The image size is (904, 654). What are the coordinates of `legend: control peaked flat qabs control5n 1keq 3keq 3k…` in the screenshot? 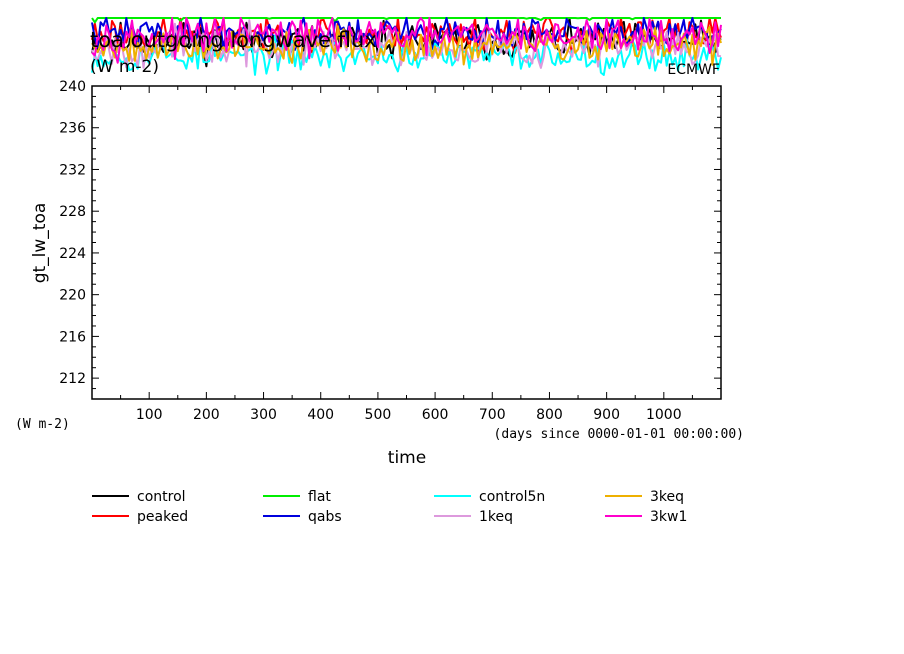 It's located at (389, 507).